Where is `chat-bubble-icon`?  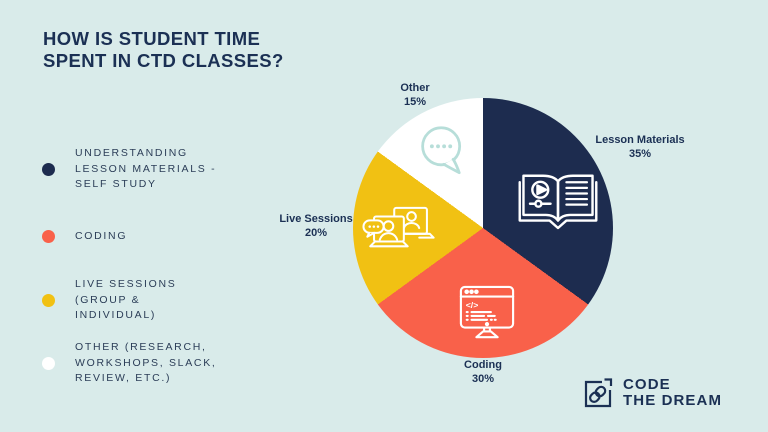 chat-bubble-icon is located at coordinates (441, 150).